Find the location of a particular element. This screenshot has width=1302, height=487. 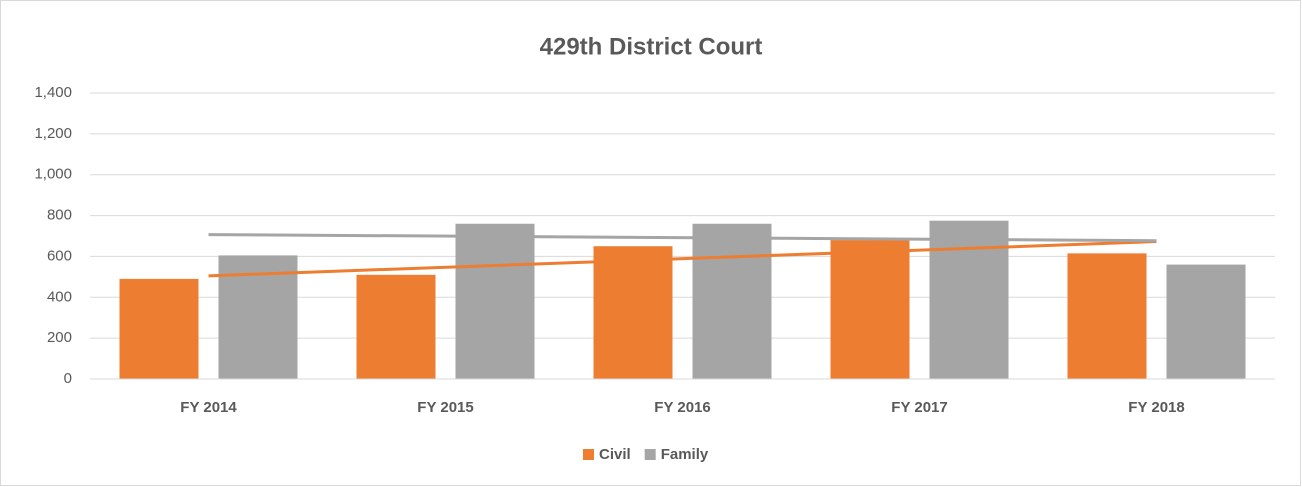

y-tick-label: 600 is located at coordinates (59, 255).